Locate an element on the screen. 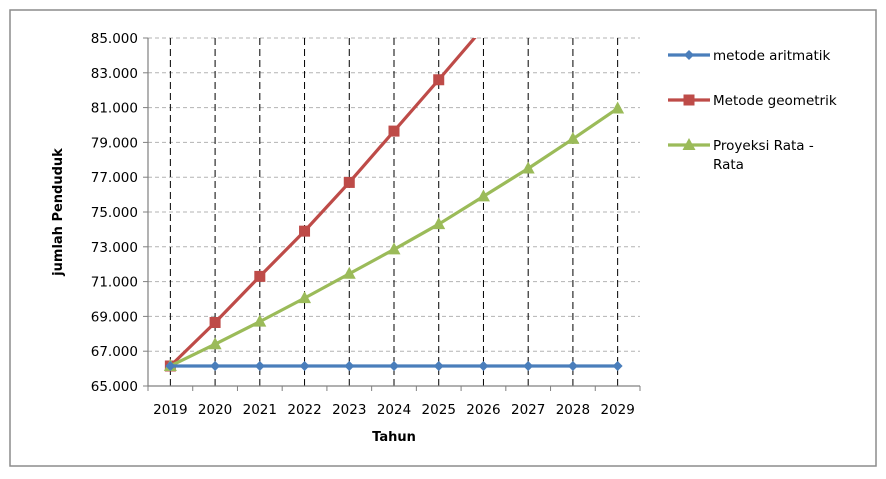 The height and width of the screenshot is (479, 886). legend-entry: metode aritmatik is located at coordinates (749, 56).